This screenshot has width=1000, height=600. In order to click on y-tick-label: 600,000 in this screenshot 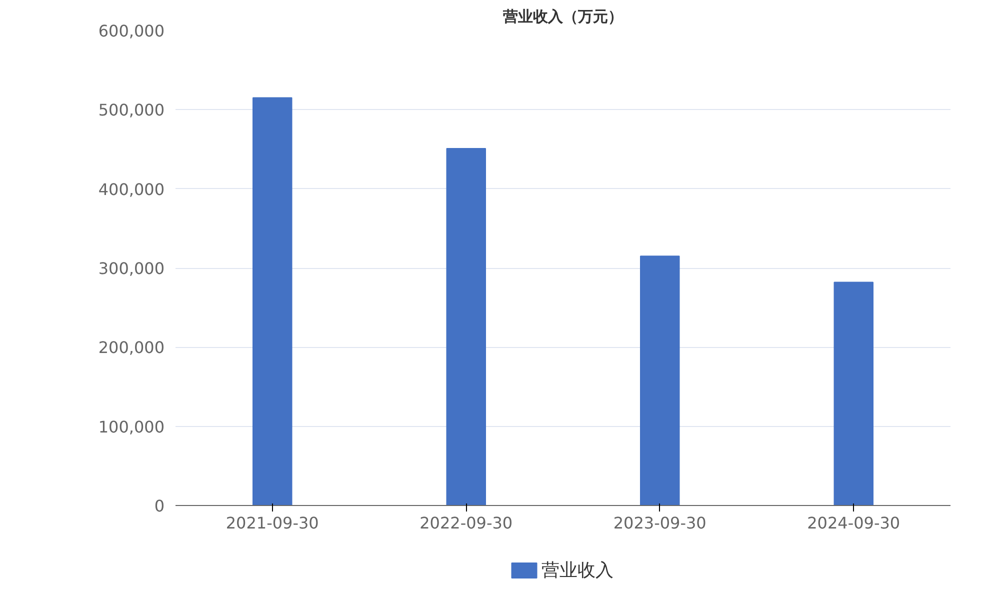, I will do `click(131, 31)`.